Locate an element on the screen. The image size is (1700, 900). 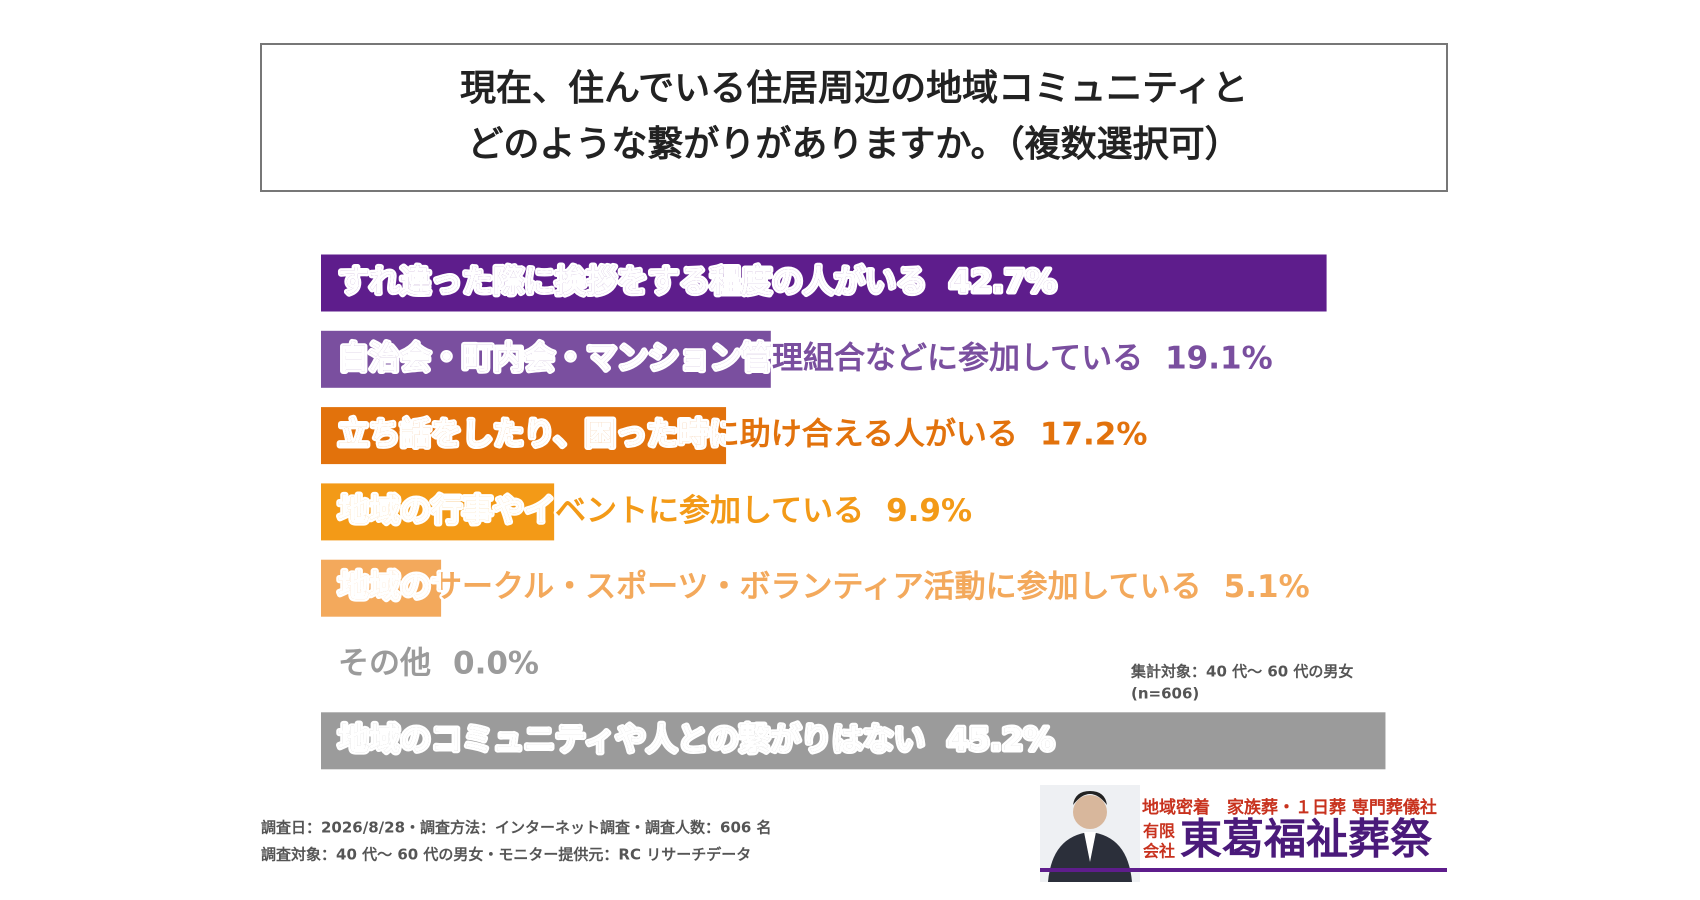
category-label: 地域のサークル・スポーツ・ボランティア活動に参加している is located at coordinates (770, 587).